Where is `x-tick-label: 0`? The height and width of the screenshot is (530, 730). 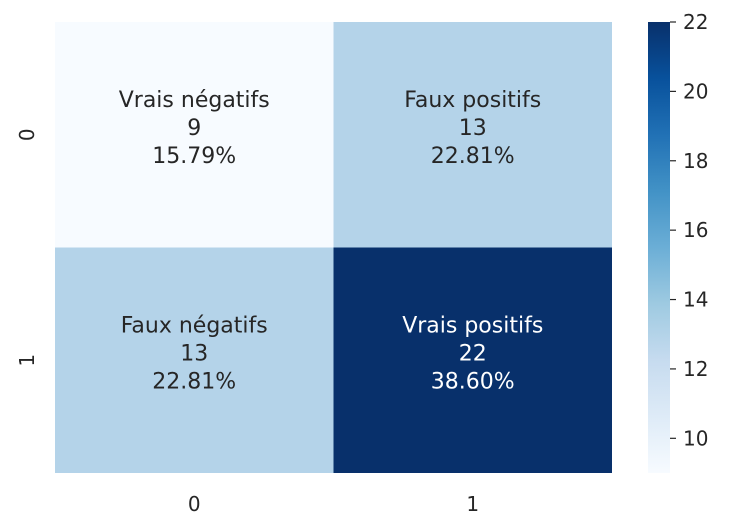
x-tick-label: 0 is located at coordinates (194, 504).